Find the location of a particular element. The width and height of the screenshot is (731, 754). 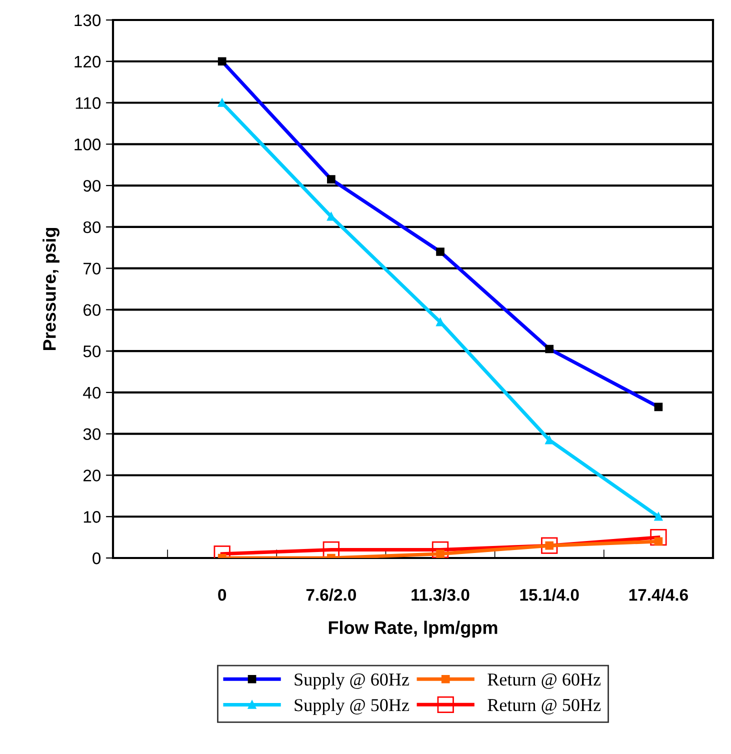

legend-label: Return @ 50Hz is located at coordinates (544, 706).